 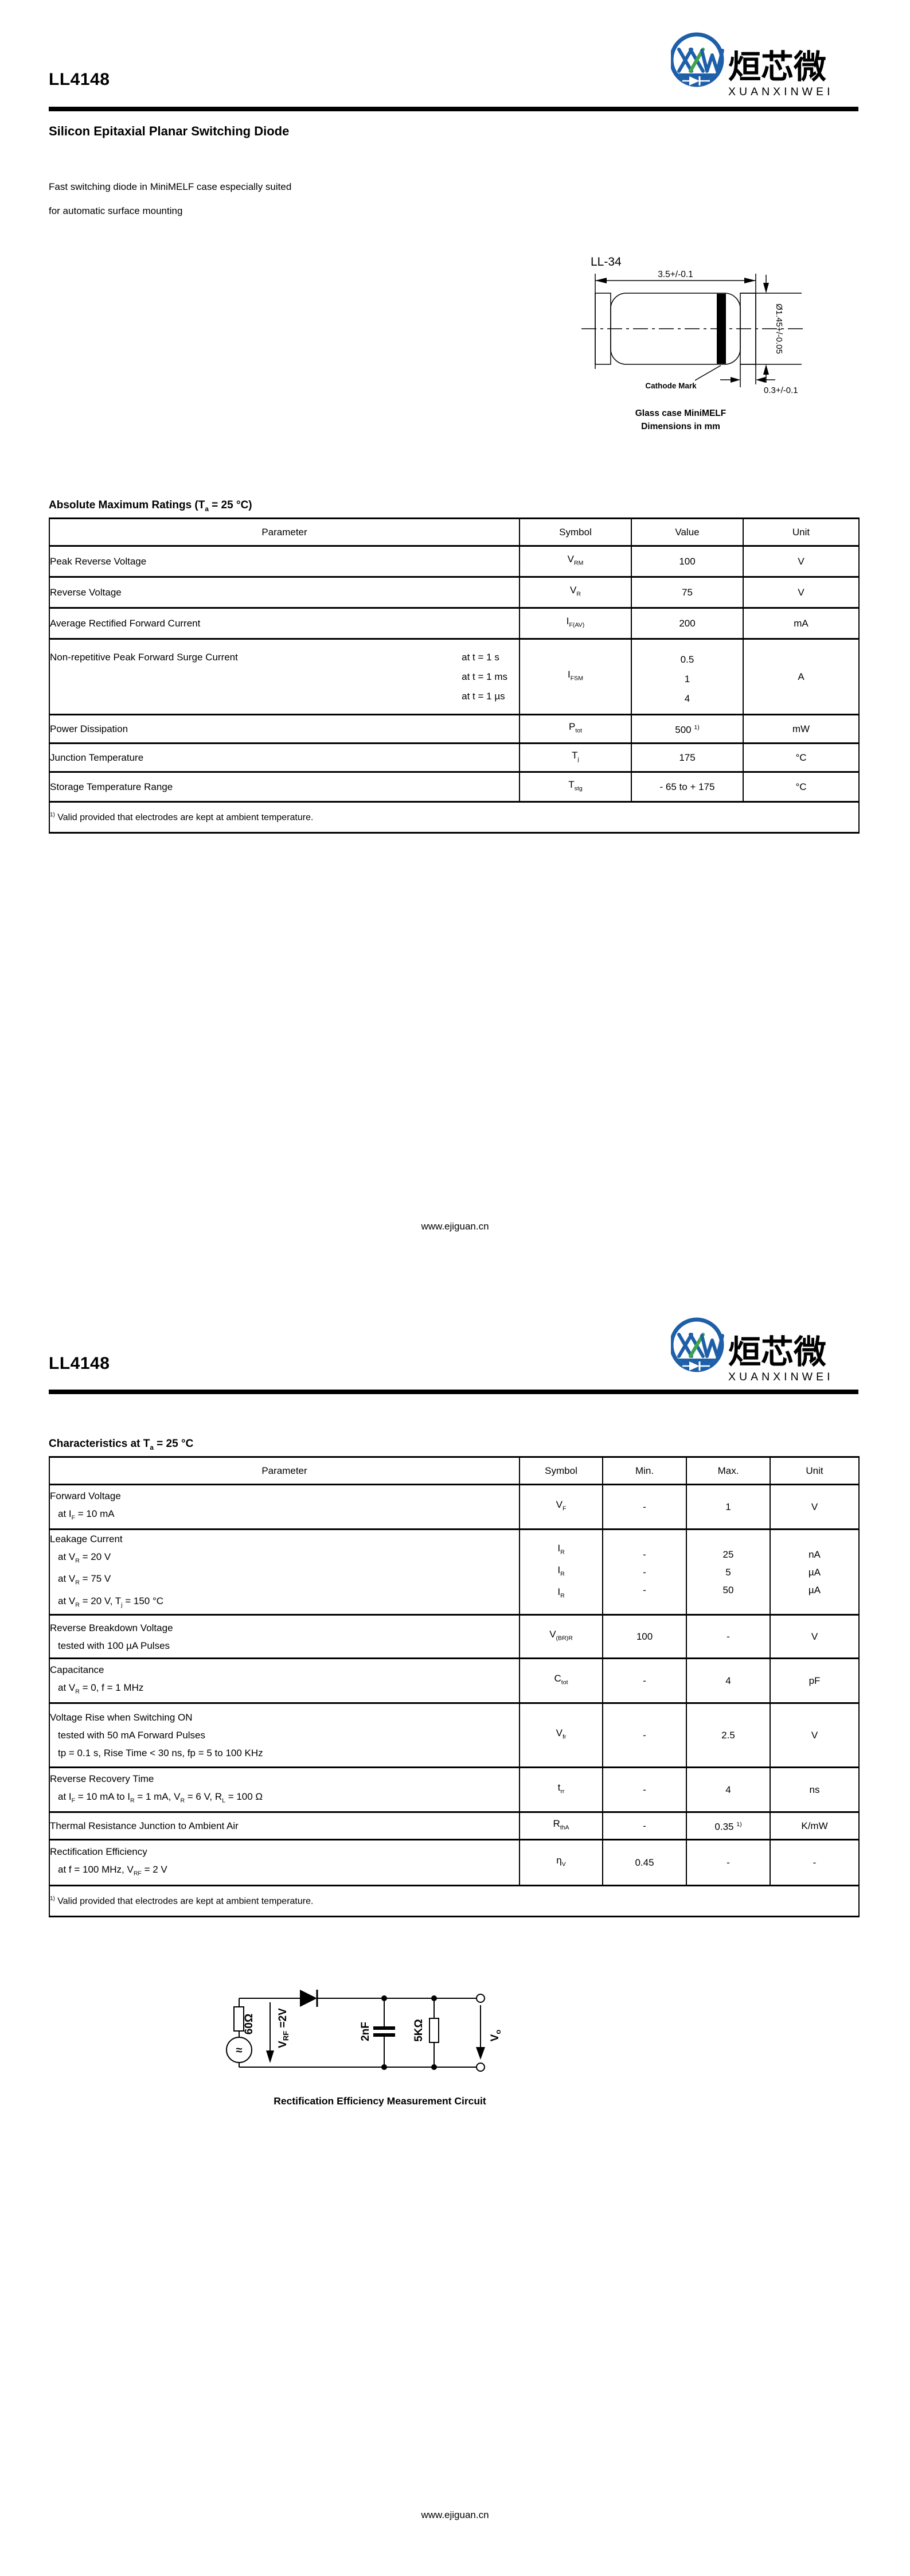 I want to click on cell-unit: -, so click(x=815, y=1863).